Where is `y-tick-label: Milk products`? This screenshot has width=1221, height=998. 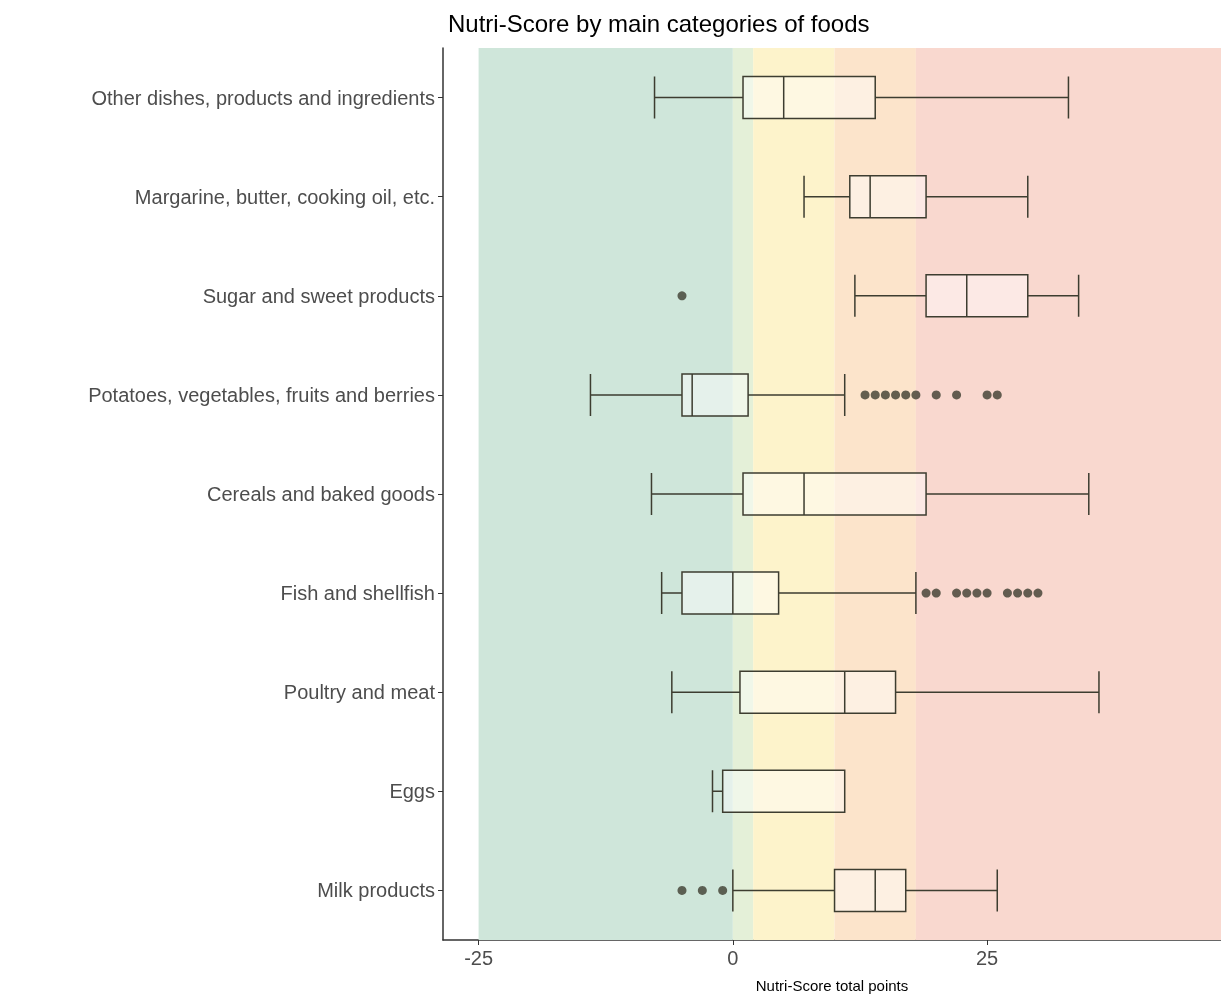 y-tick-label: Milk products is located at coordinates (376, 890).